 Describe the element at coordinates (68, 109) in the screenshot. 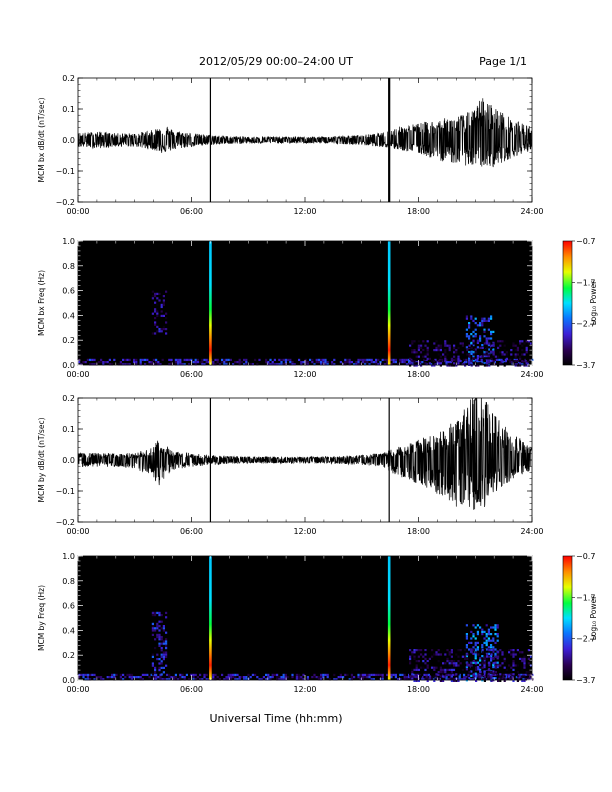

I see `y-tick-label: 0.1` at that location.